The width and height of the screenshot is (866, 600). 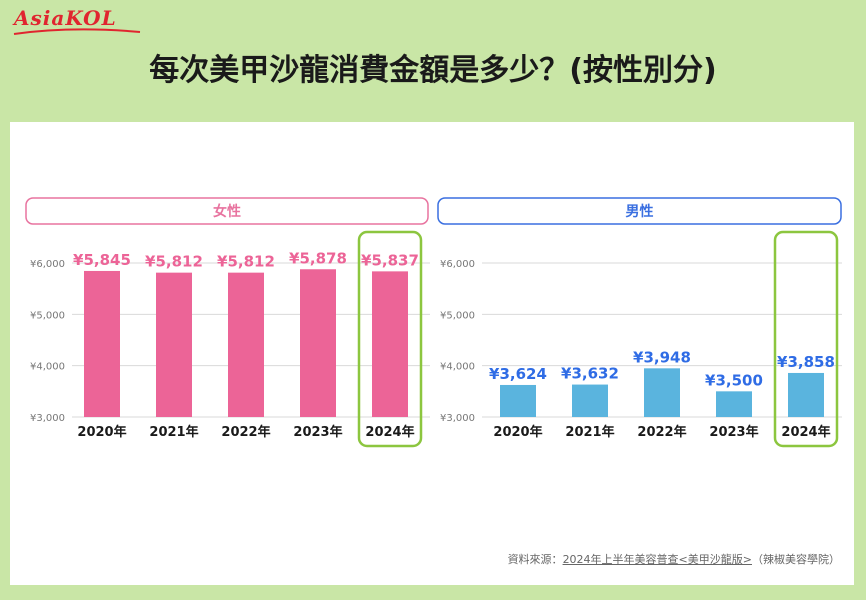 What do you see at coordinates (65, 18) in the screenshot?
I see `asiakol-logo: AsiaKOL` at bounding box center [65, 18].